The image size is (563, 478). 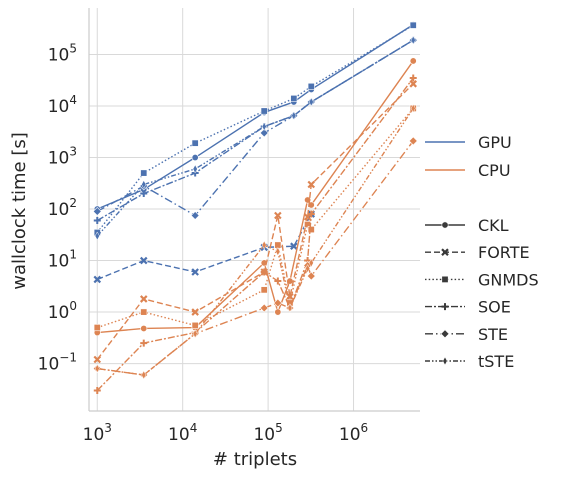 What do you see at coordinates (493, 225) in the screenshot?
I see `legend-label-ckl: CKL` at bounding box center [493, 225].